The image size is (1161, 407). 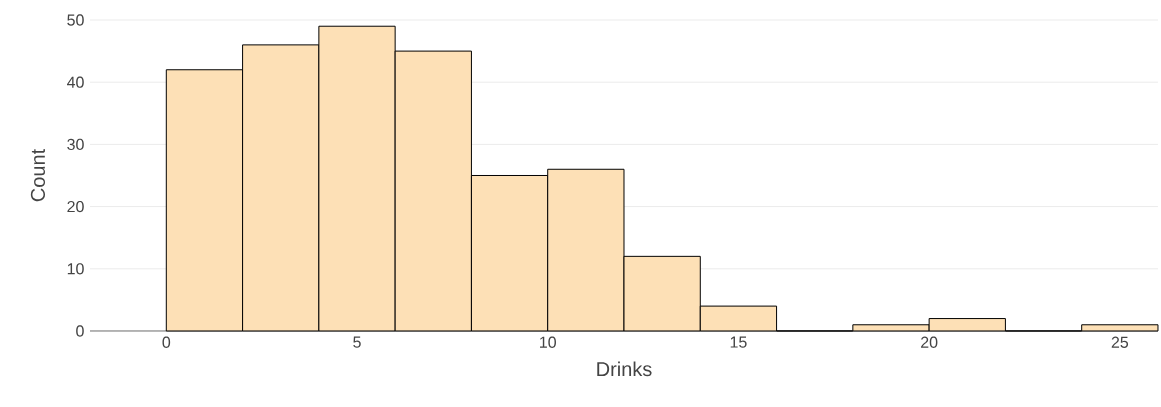 What do you see at coordinates (75, 20) in the screenshot?
I see `y-tick-label: 50` at bounding box center [75, 20].